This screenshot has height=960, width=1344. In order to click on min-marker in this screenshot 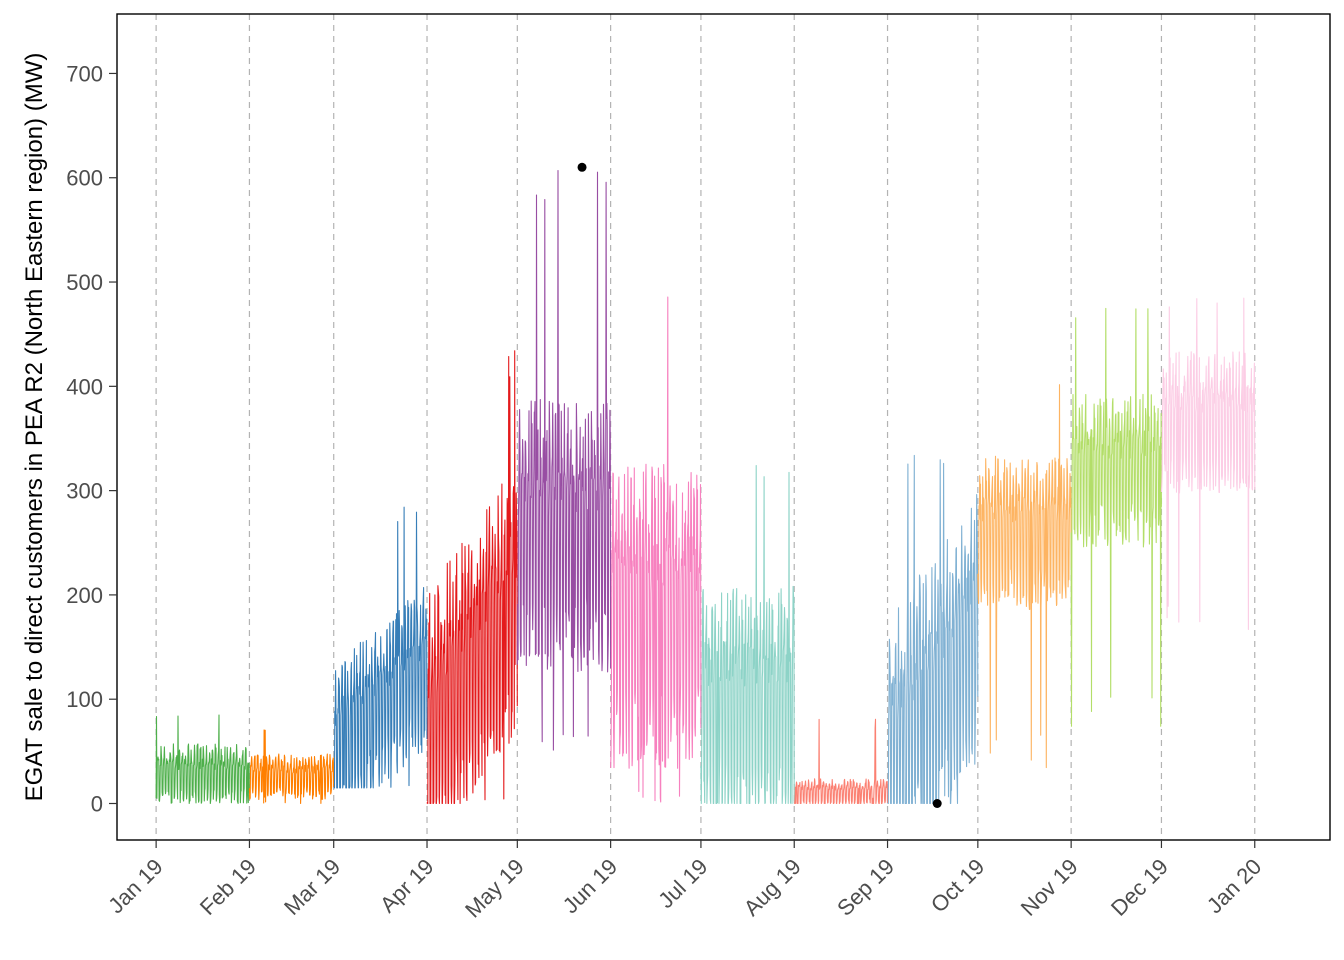, I will do `click(937, 803)`.